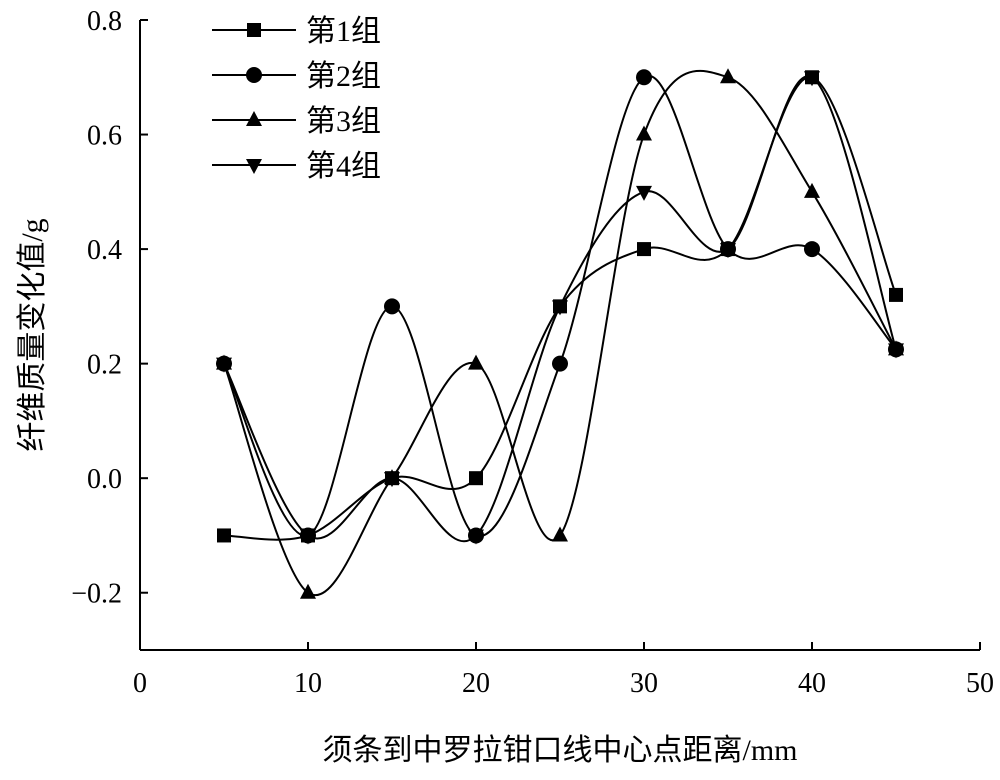 This screenshot has width=1000, height=780. Describe the element at coordinates (296, 31) in the screenshot. I see `legend-item: 第1组` at that location.